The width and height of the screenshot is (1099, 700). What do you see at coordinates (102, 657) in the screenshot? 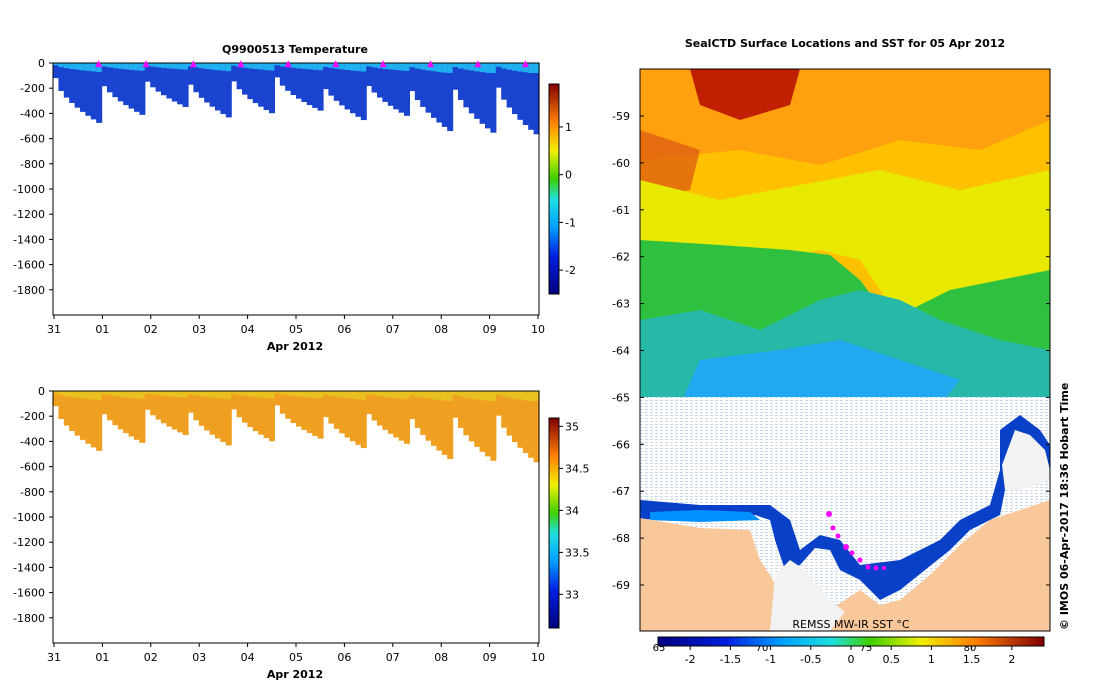
I see `x-tick-label: 01` at bounding box center [102, 657].